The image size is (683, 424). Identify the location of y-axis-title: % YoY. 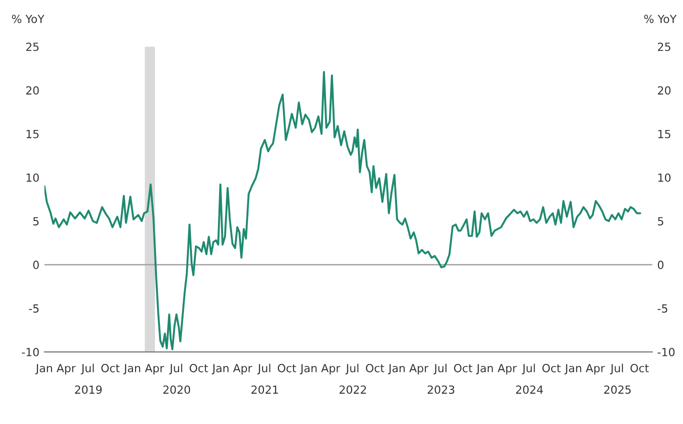
(28, 19).